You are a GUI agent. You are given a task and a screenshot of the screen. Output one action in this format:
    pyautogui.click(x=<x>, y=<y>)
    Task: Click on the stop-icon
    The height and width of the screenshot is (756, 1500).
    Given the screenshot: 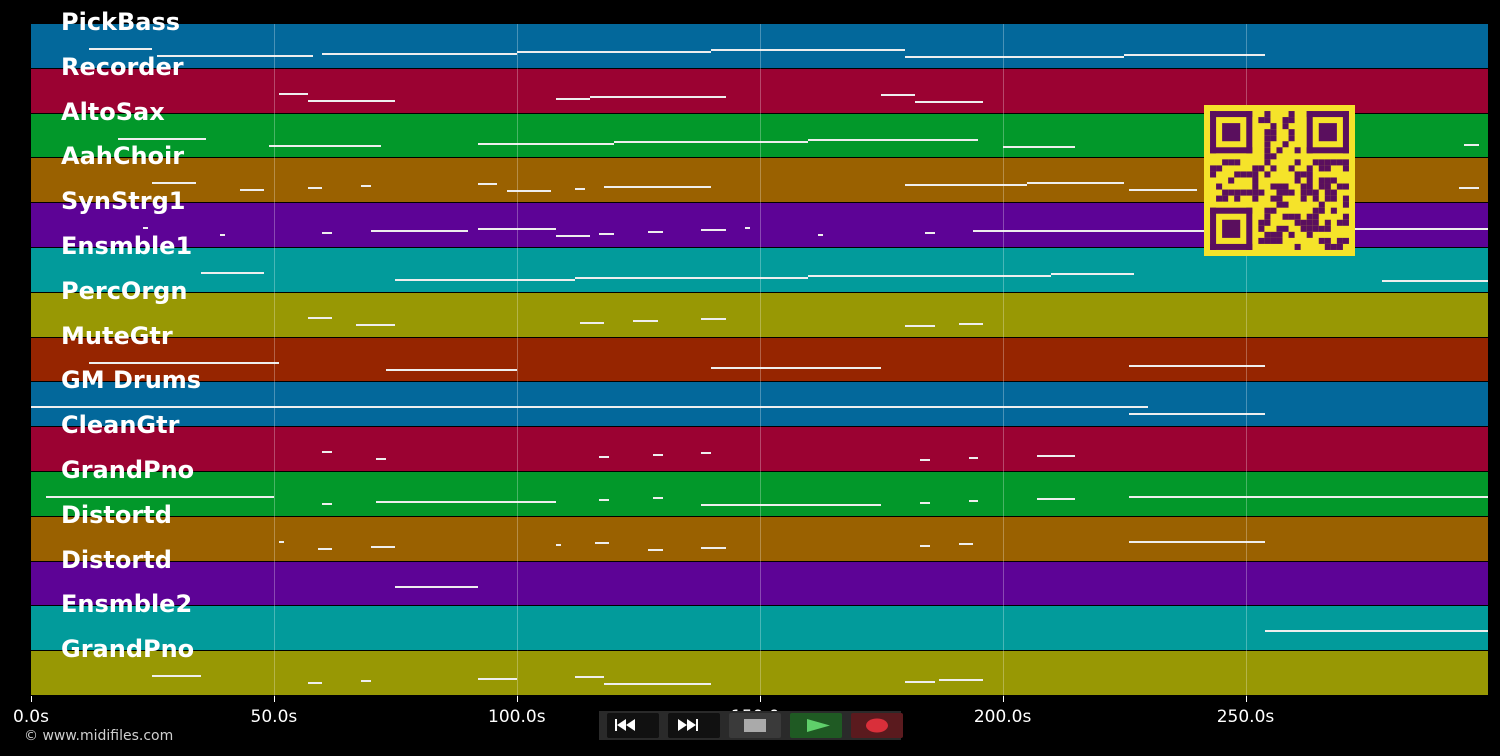 What is the action you would take?
    pyautogui.click(x=755, y=725)
    